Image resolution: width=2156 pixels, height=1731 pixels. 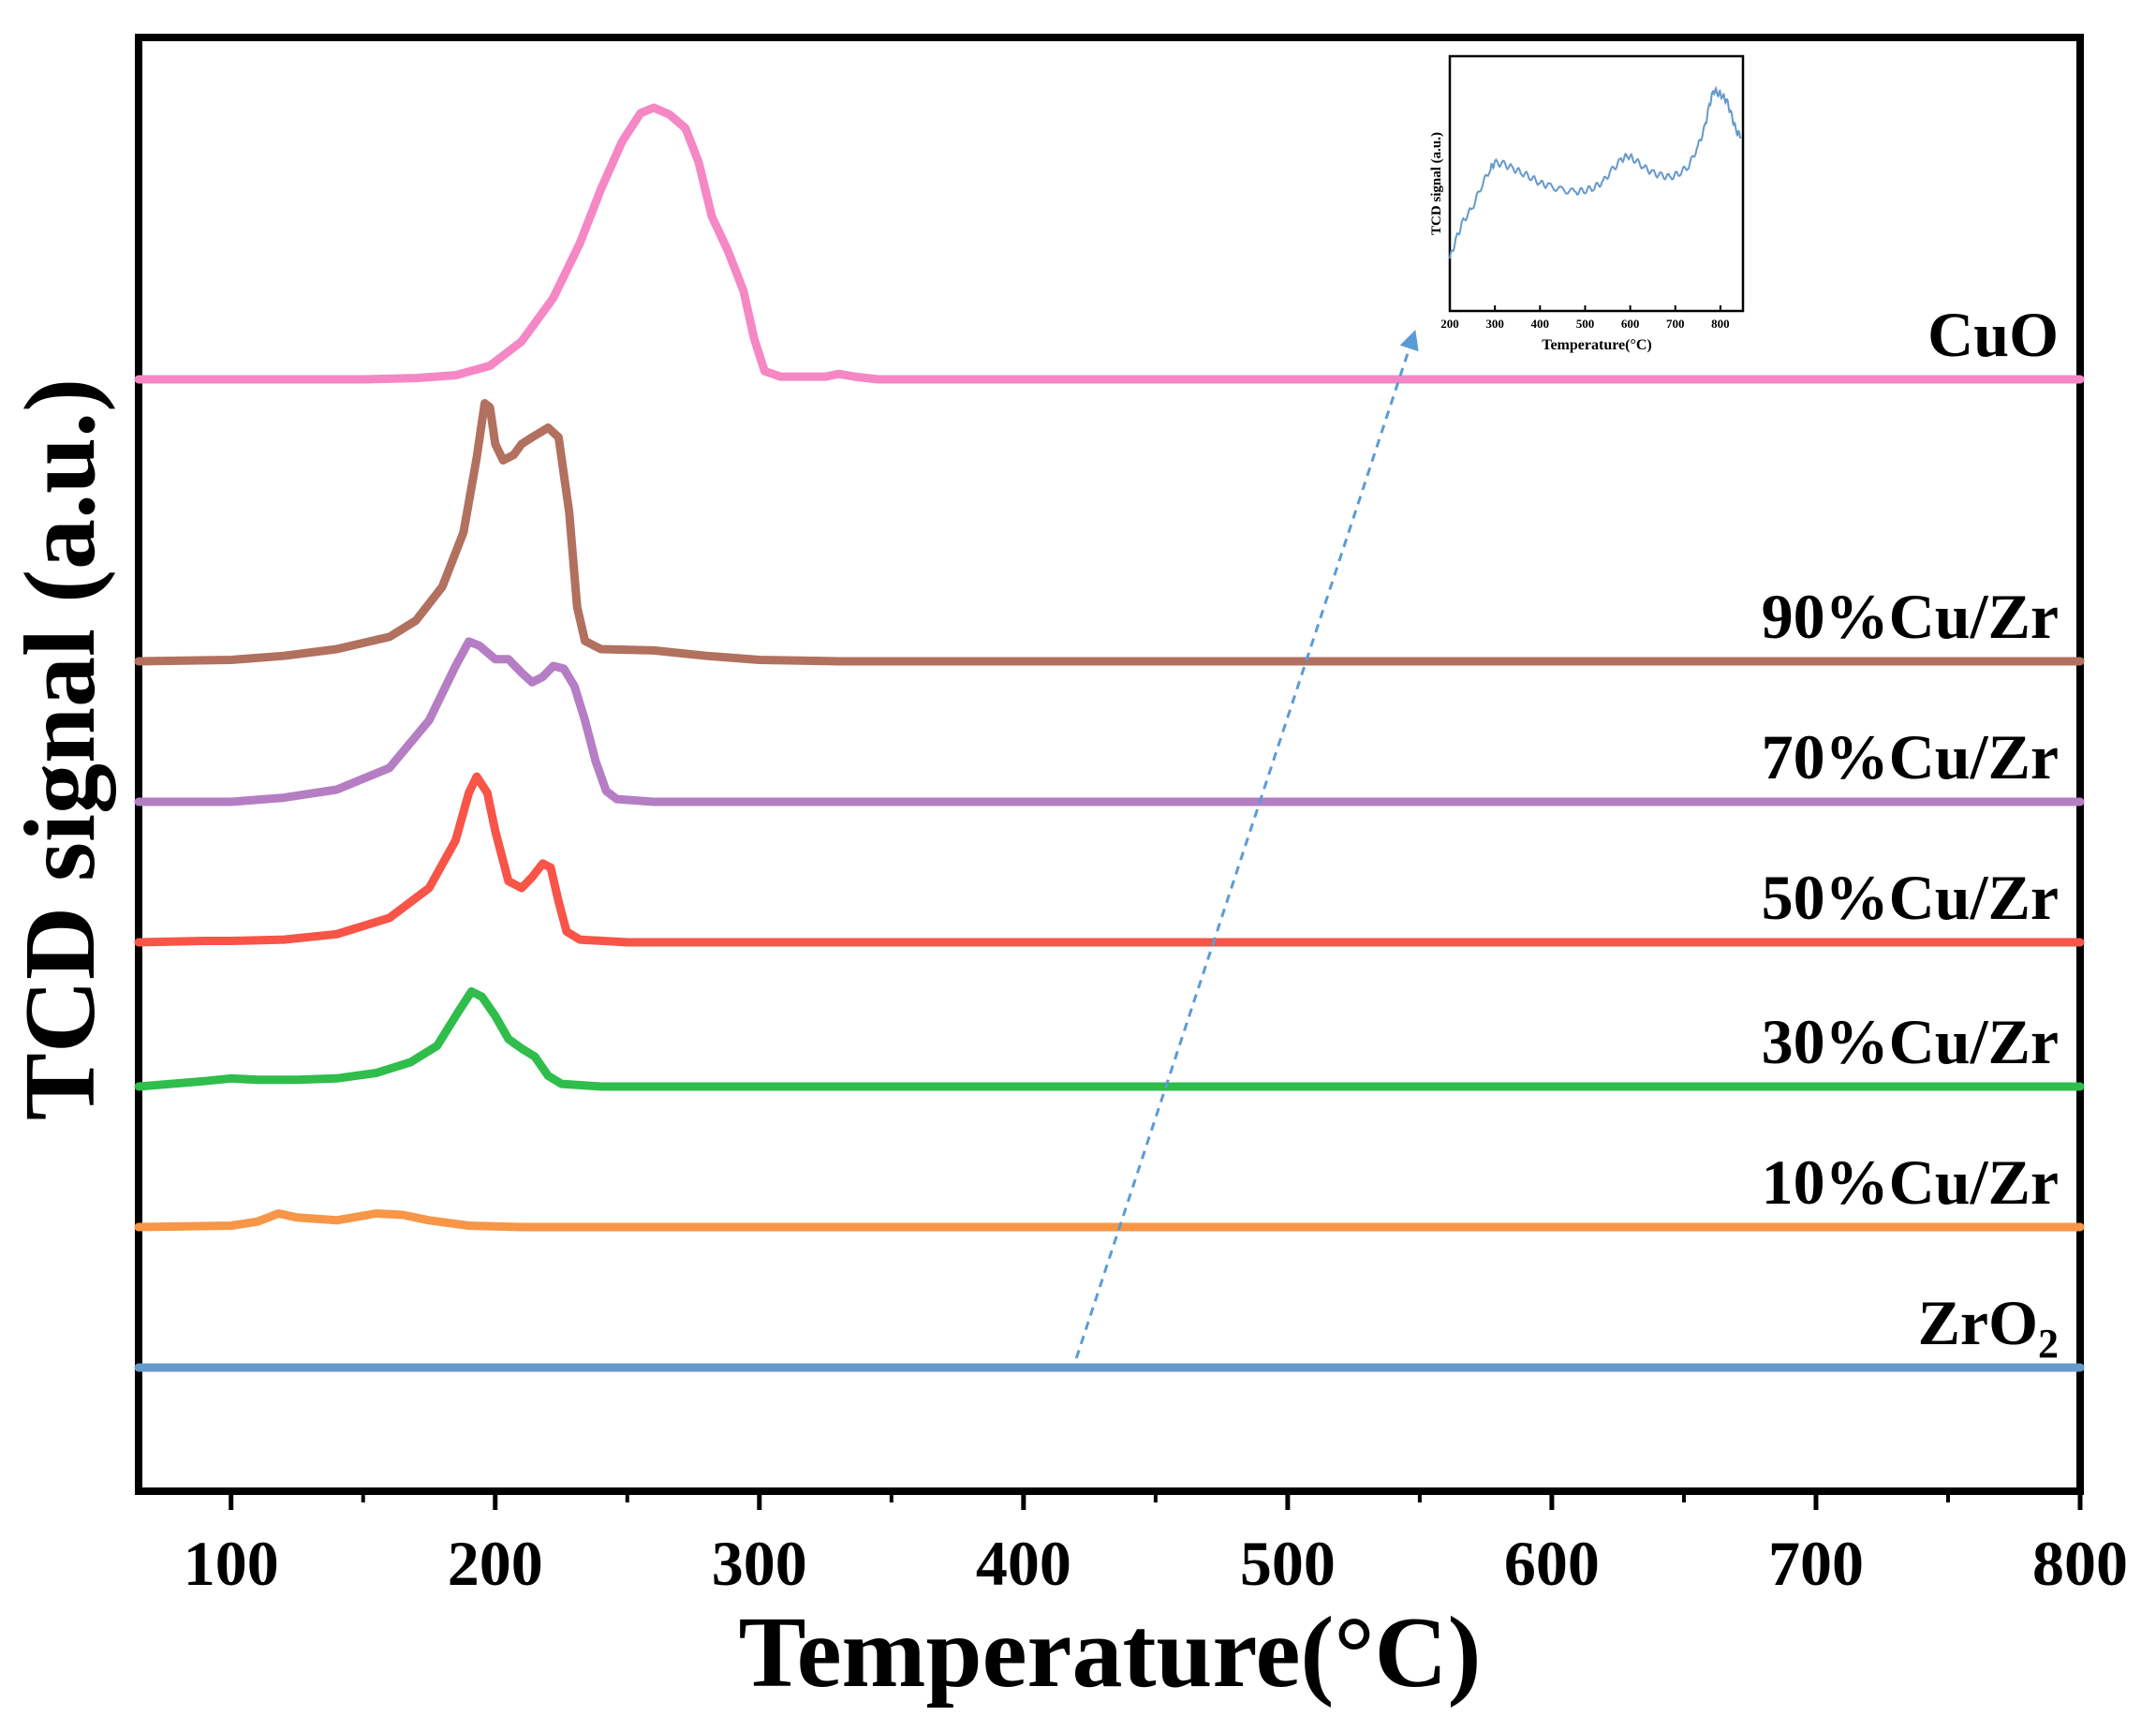 I want to click on x-tick-label: 800, so click(x=2080, y=1563).